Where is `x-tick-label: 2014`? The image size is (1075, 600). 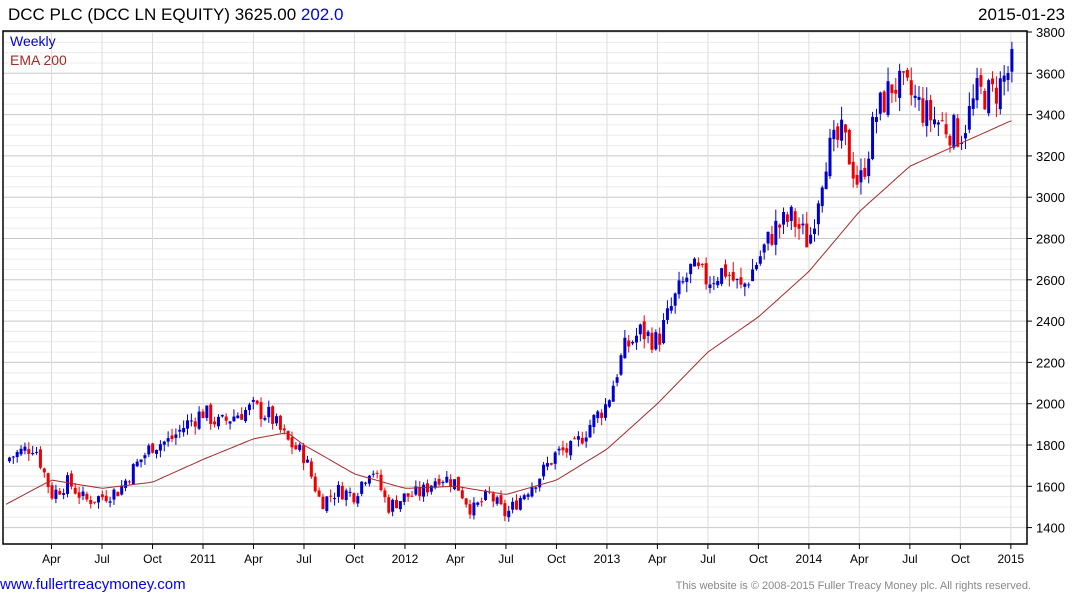
x-tick-label: 2014 is located at coordinates (809, 559).